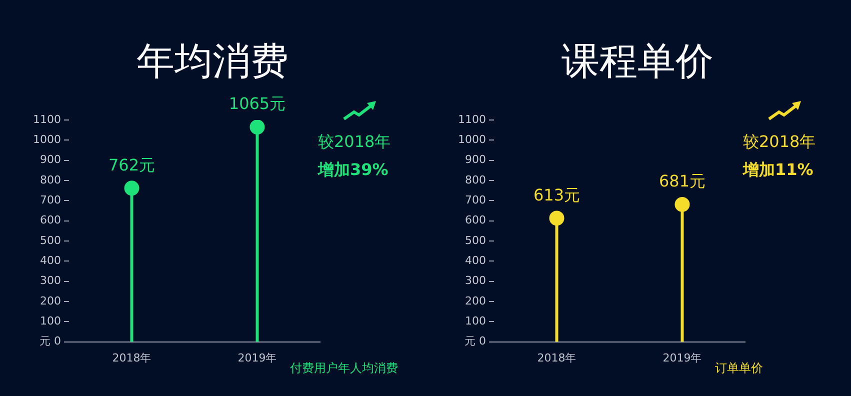 This screenshot has width=851, height=396. I want to click on x-axis-title: 订单单价, so click(739, 368).